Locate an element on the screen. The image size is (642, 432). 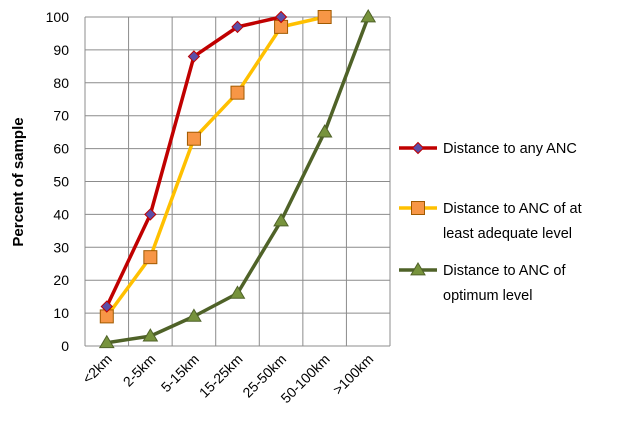
x-tick-label: 15-25km is located at coordinates (221, 376).